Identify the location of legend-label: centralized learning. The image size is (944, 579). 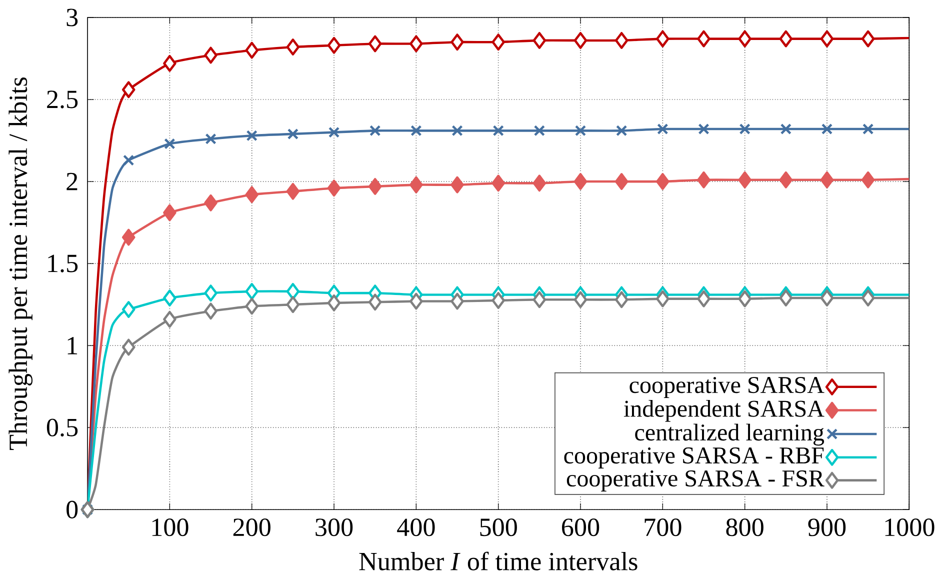
(729, 435).